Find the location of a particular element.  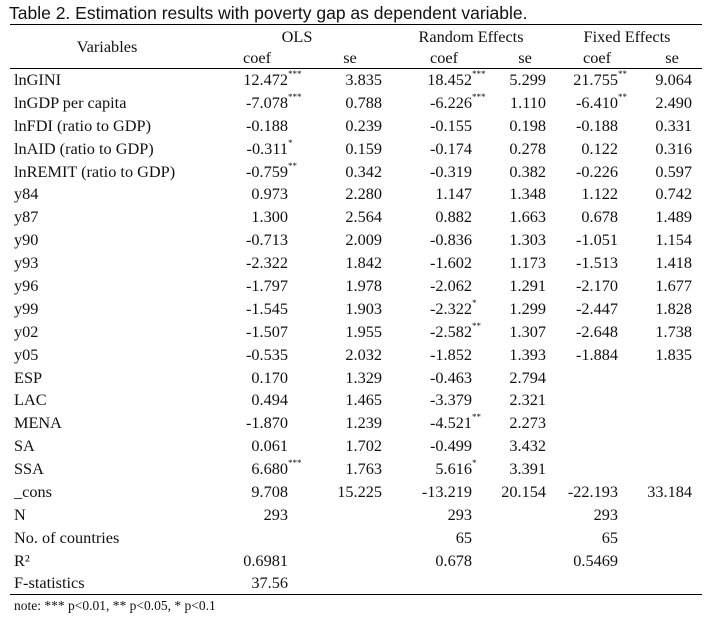

cell-value: -4.521 is located at coordinates (451, 423).